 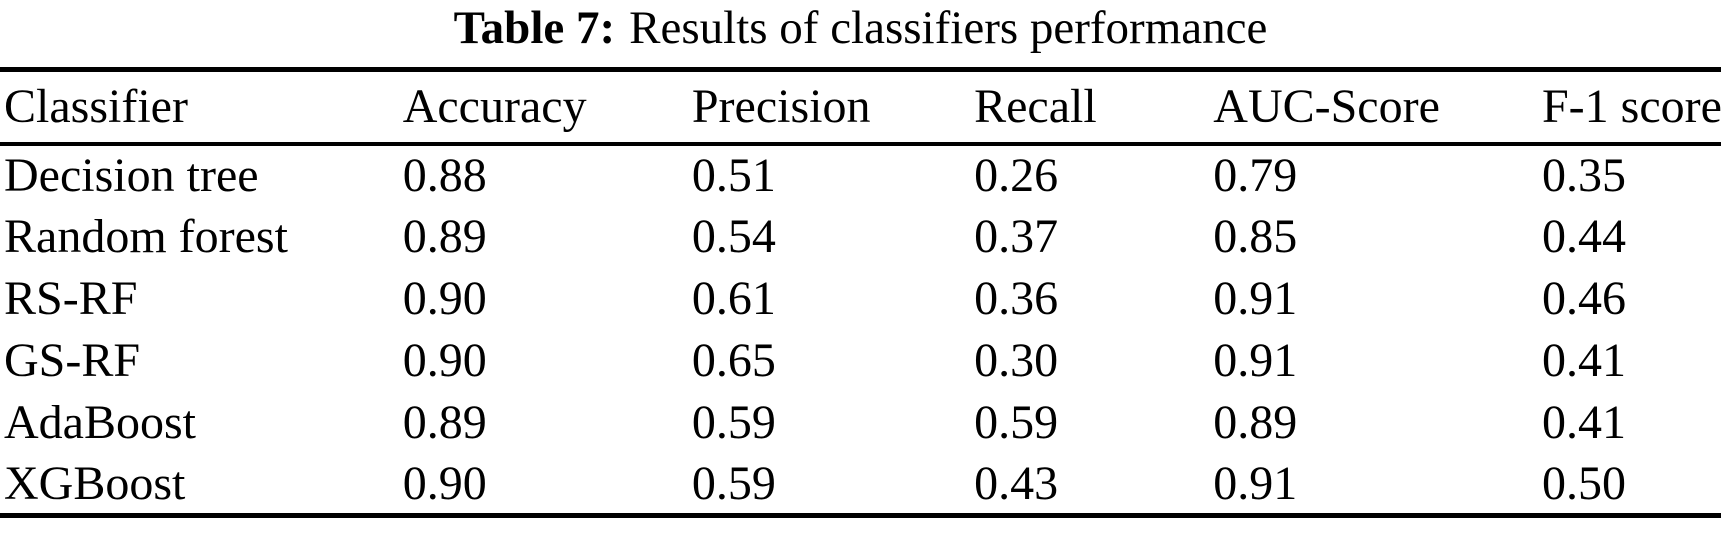 I want to click on table-cell: 0.50, so click(x=1583, y=483).